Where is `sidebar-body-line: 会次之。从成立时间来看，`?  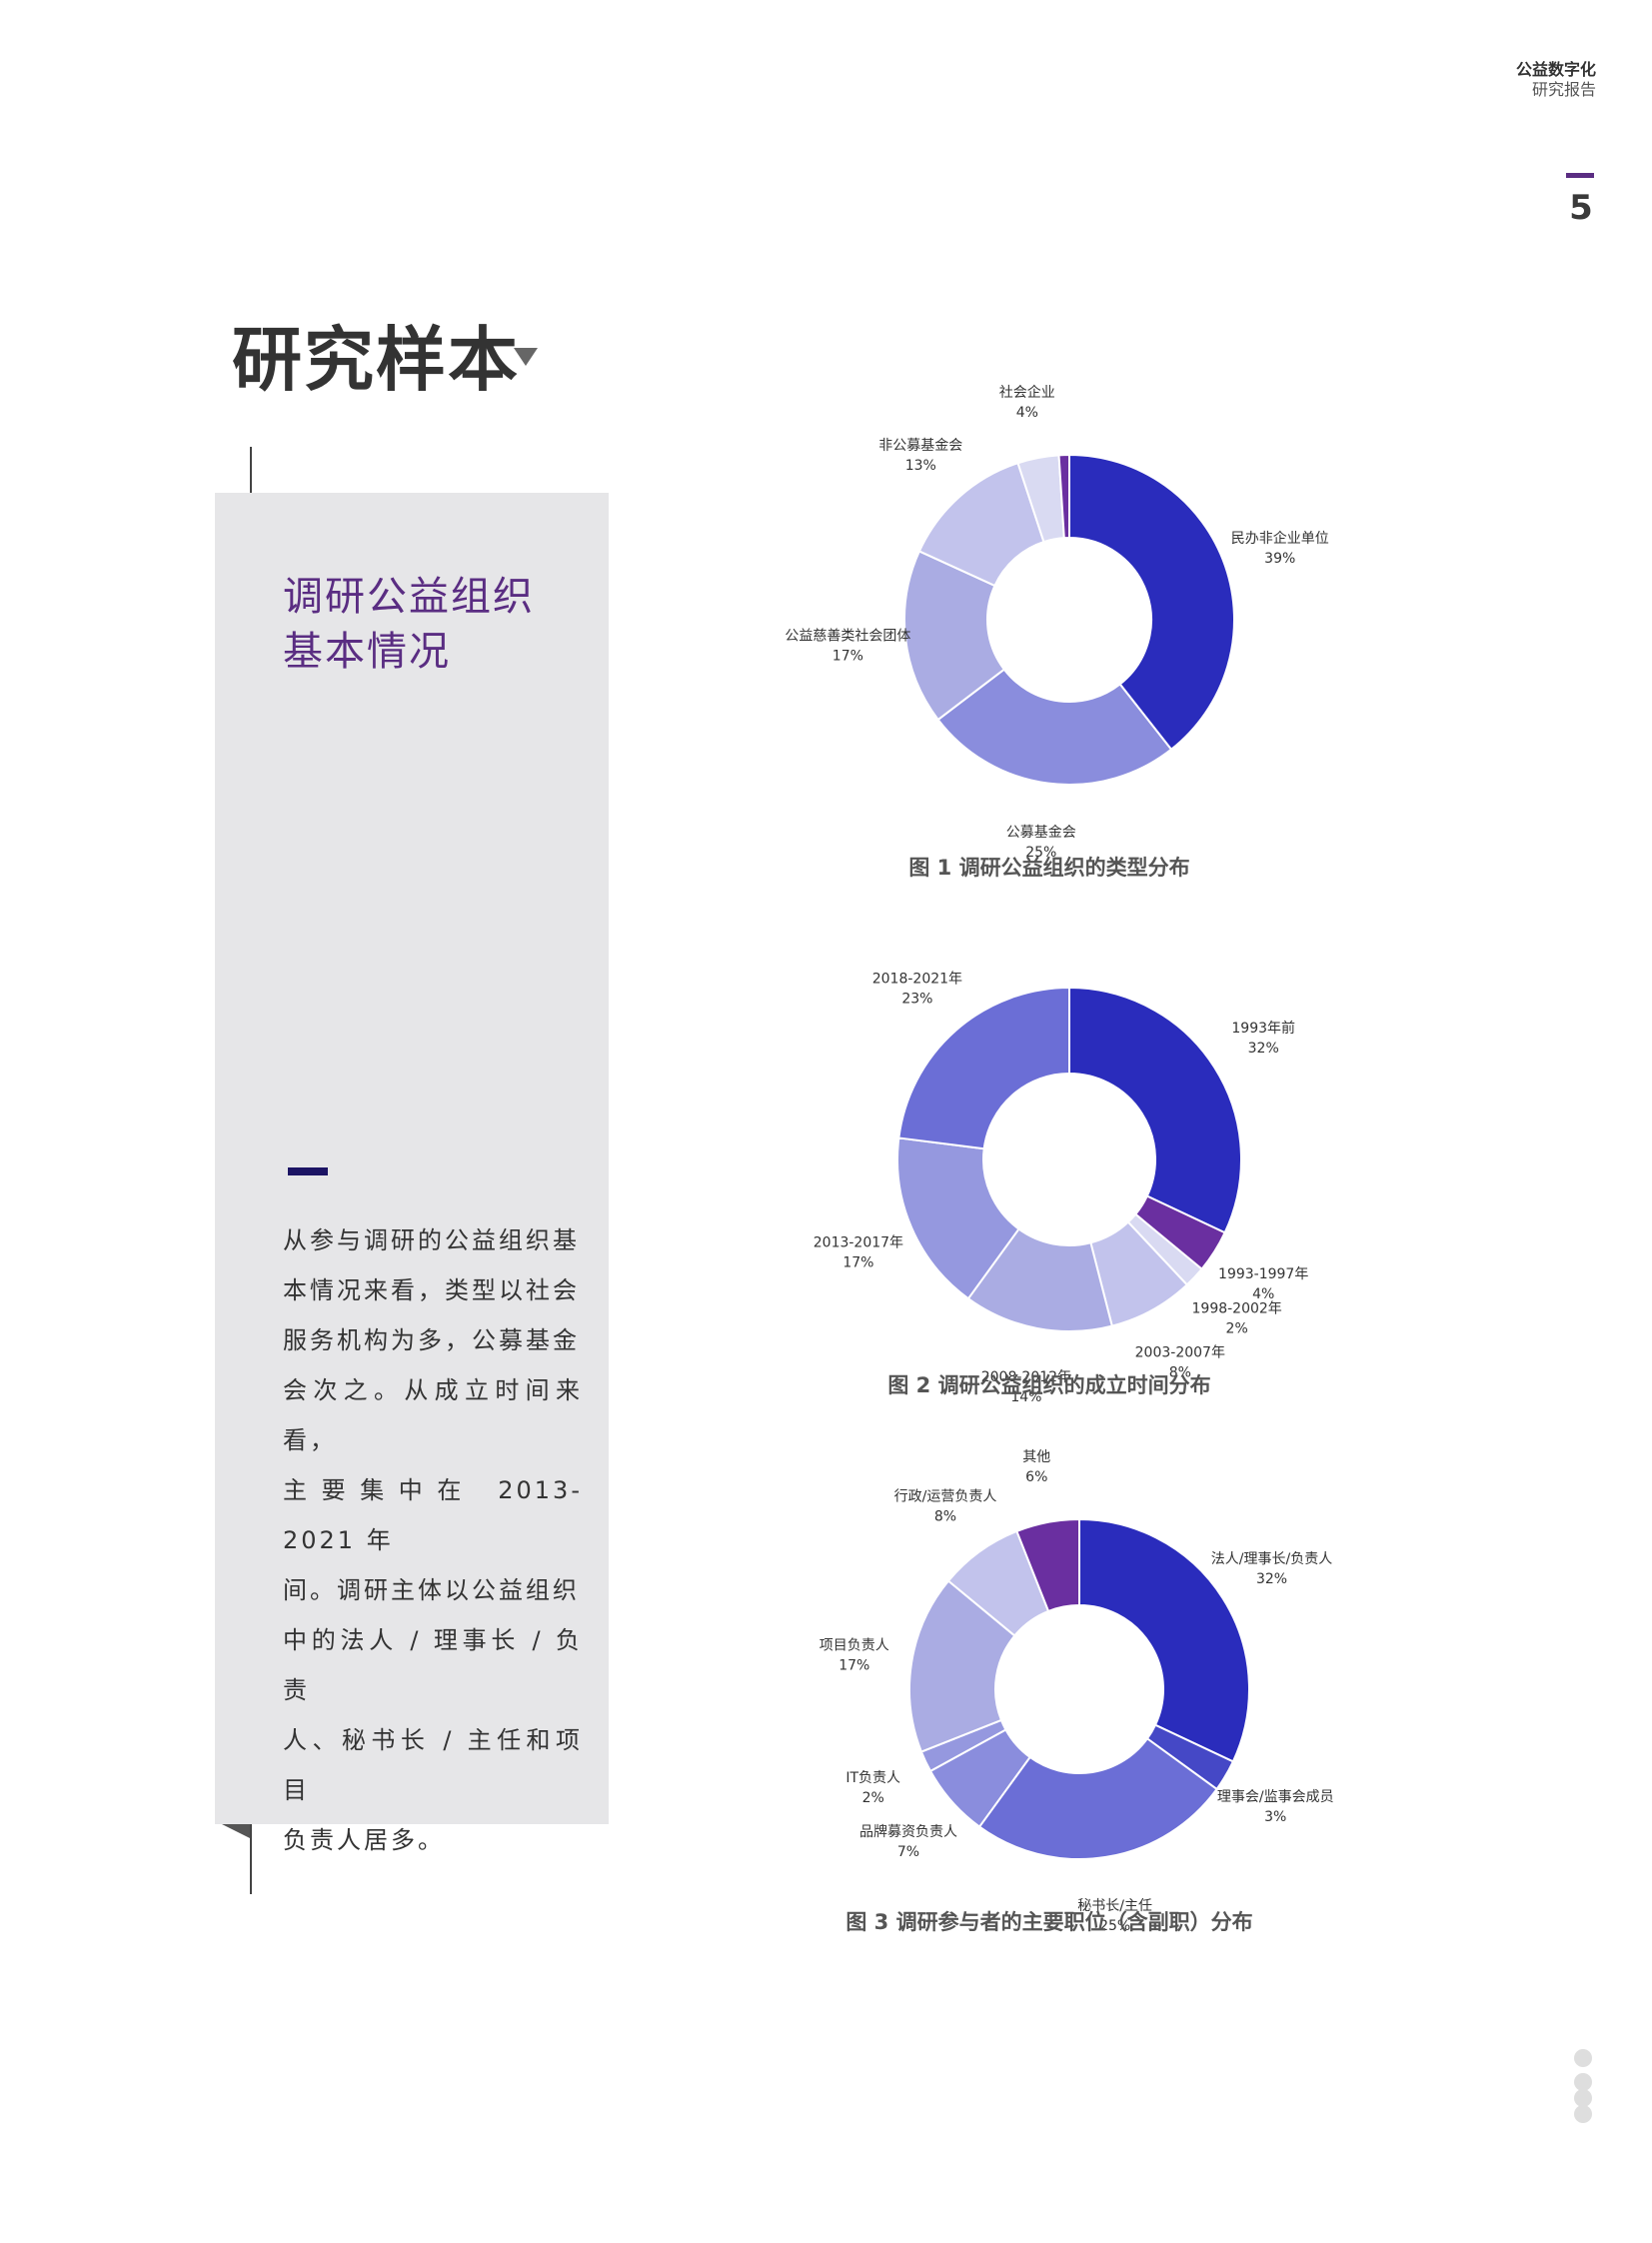 sidebar-body-line: 会次之。从成立时间来看， is located at coordinates (433, 1415).